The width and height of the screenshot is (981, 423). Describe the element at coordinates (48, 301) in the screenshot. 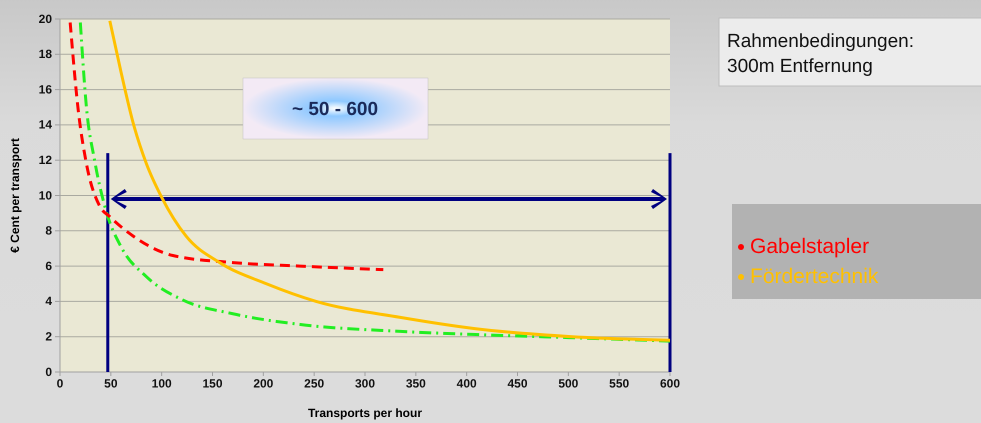

I see `y-tick-label: 4` at that location.